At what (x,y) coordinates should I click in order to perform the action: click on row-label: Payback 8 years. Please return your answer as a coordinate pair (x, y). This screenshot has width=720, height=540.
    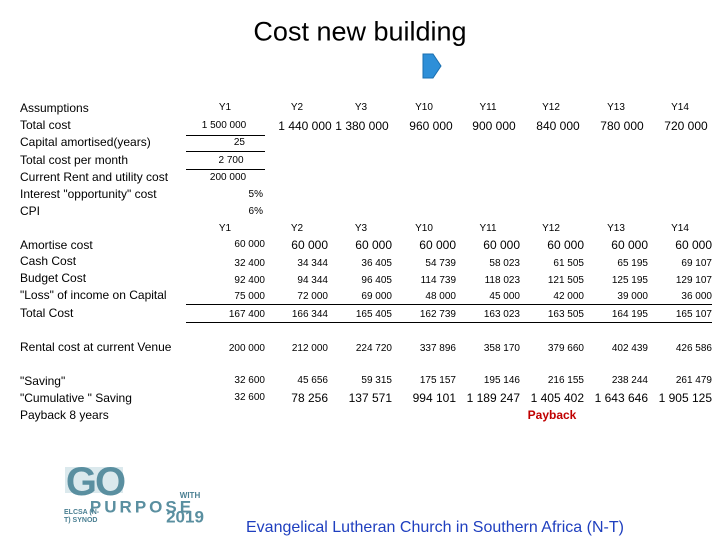
    Looking at the image, I should click on (64, 415).